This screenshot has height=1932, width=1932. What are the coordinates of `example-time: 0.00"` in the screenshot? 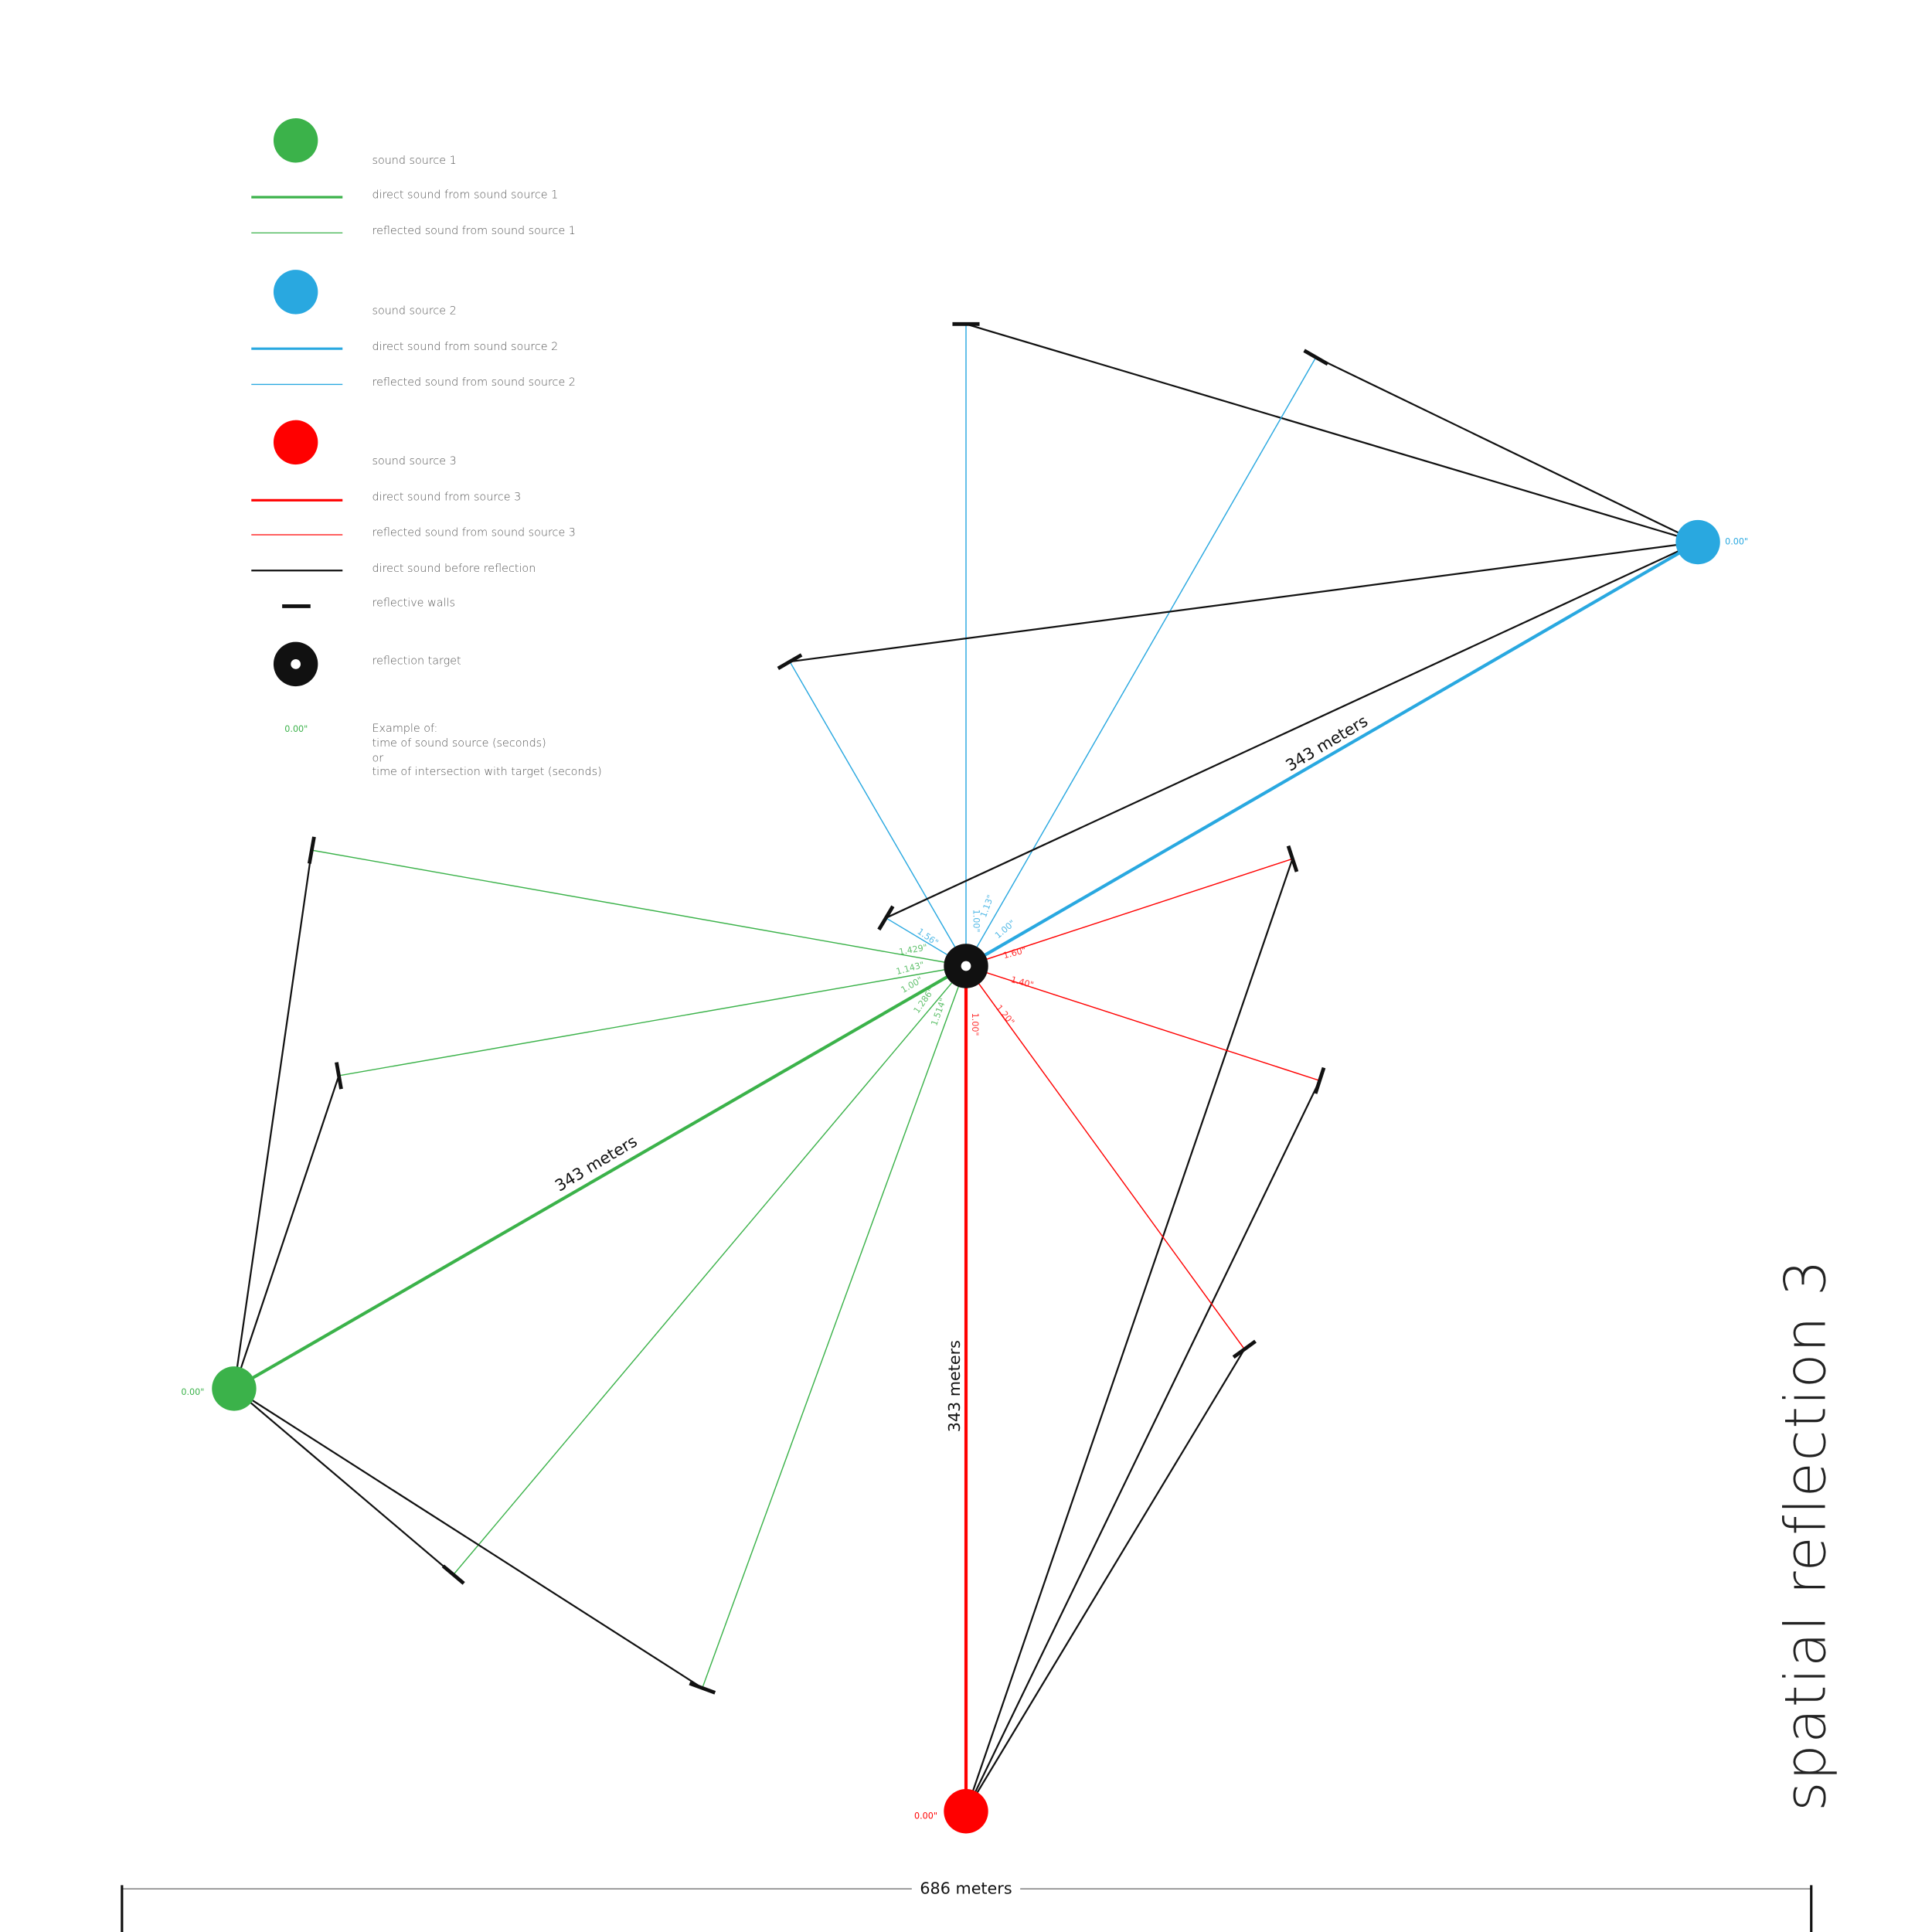 It's located at (296, 729).